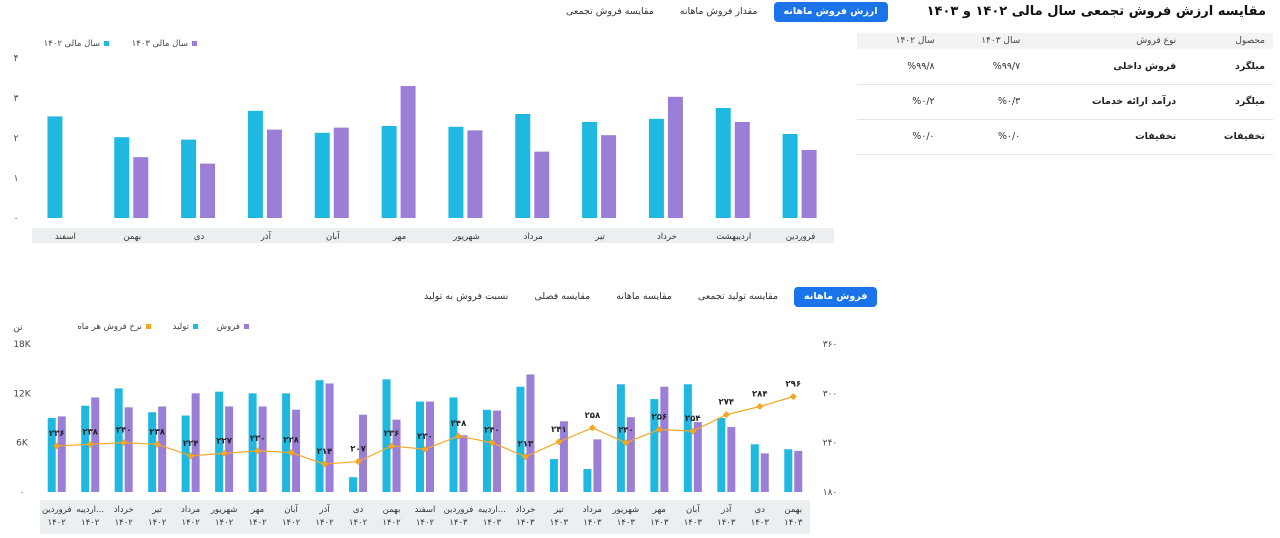 Image resolution: width=1280 pixels, height=538 pixels. I want to click on legend-sales-label: فروش, so click(228, 327).